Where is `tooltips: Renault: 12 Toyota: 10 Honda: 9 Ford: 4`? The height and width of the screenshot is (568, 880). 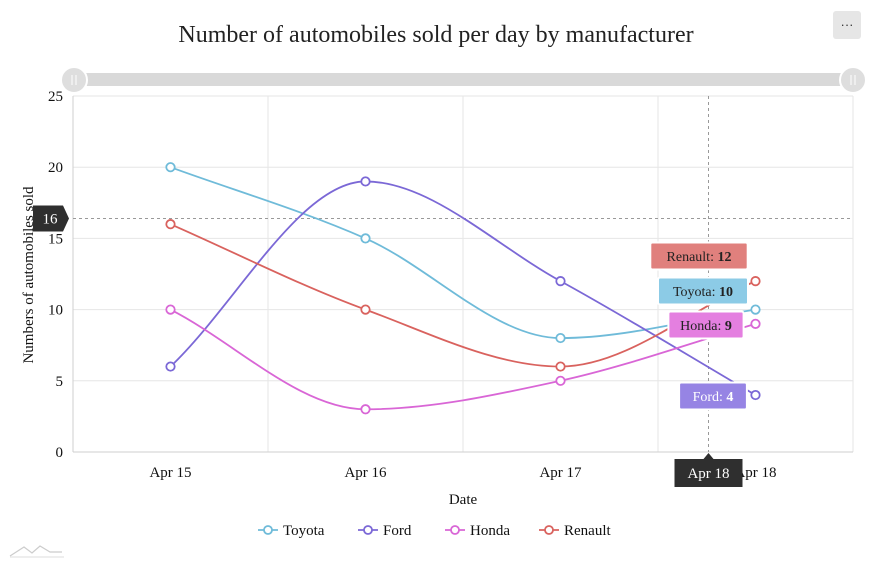 tooltips: Renault: 12 Toyota: 10 Honda: 9 Ford: 4 is located at coordinates (699, 326).